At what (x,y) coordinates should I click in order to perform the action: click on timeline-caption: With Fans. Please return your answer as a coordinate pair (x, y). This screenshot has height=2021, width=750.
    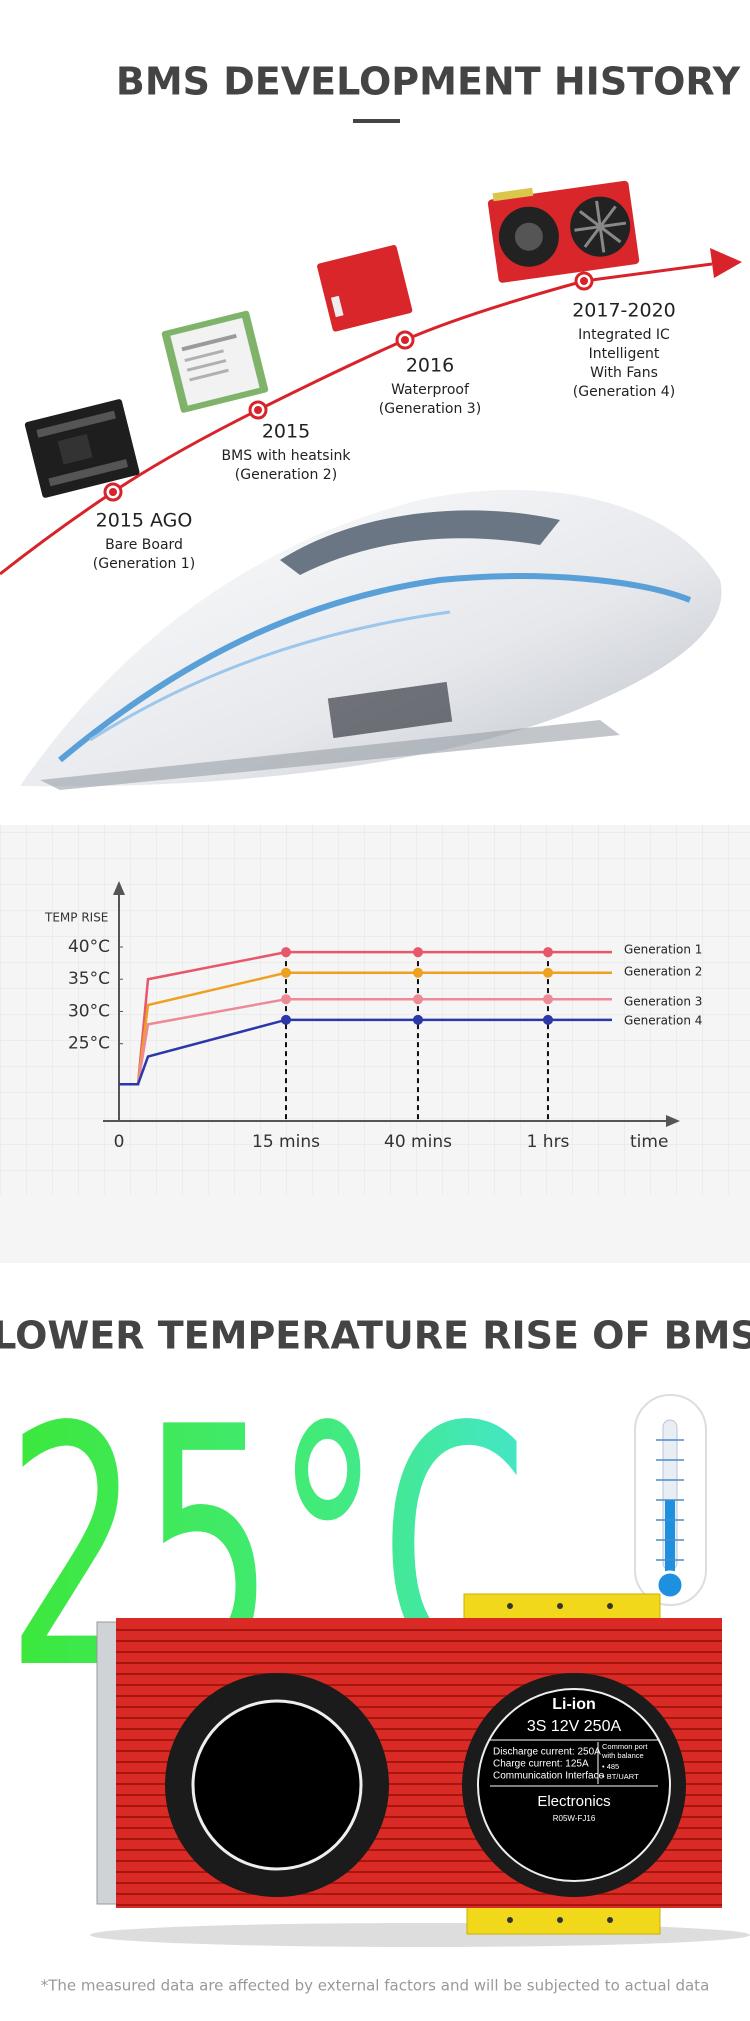
    Looking at the image, I should click on (624, 373).